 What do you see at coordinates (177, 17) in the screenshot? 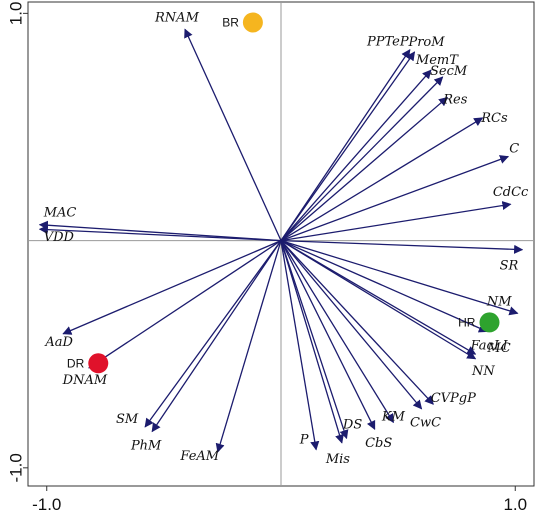
I see `vector-label-rnam: RNAM` at bounding box center [177, 17].